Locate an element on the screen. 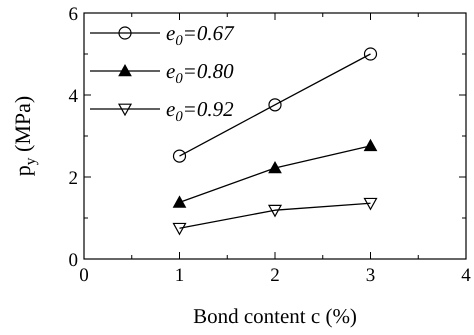  legend-label: e$_{0}$=0.67 is located at coordinates (201, 34).